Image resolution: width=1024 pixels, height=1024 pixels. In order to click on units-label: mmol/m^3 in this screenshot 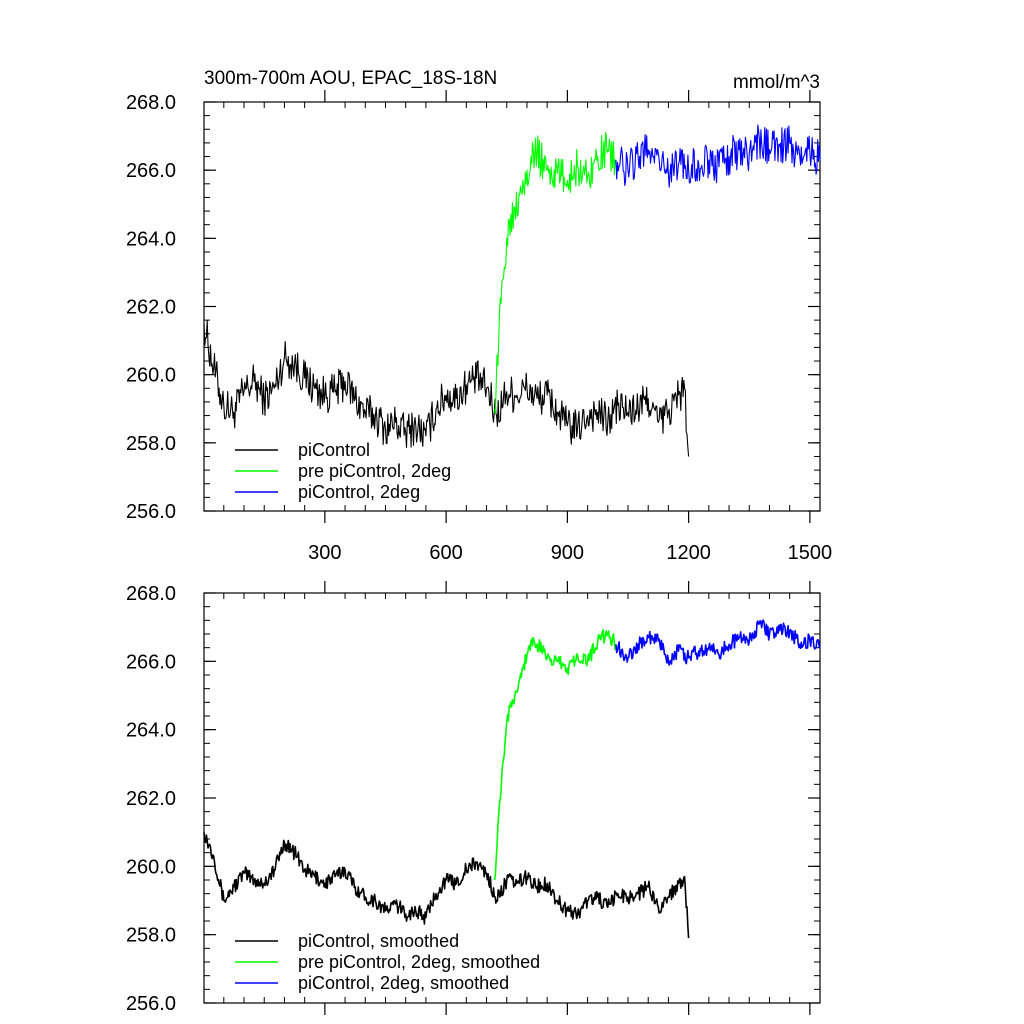, I will do `click(776, 82)`.